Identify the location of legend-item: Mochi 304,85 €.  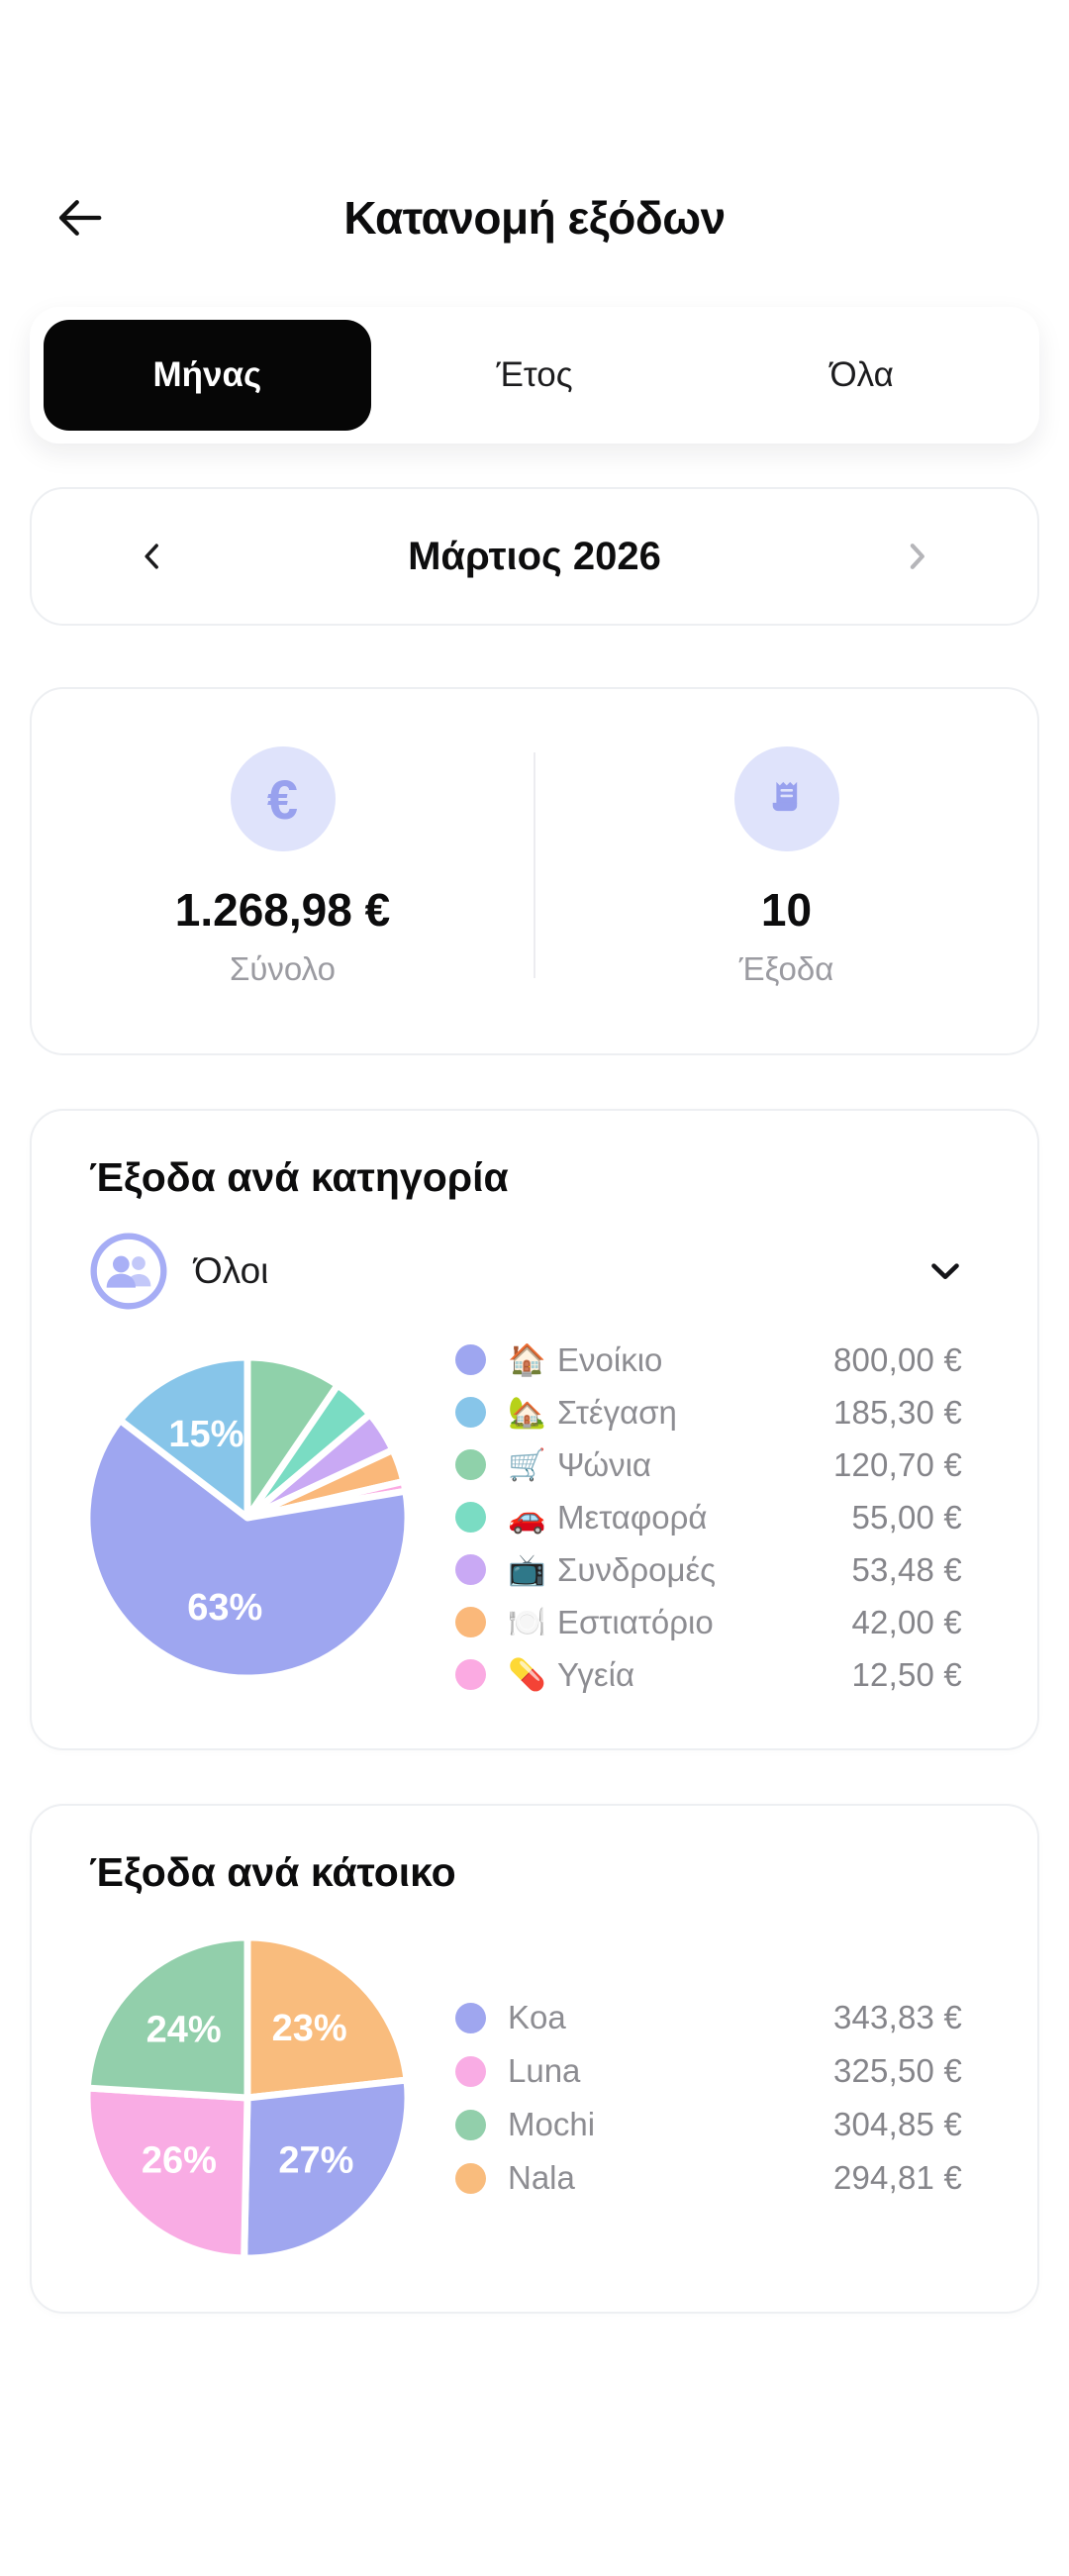
(708, 2125).